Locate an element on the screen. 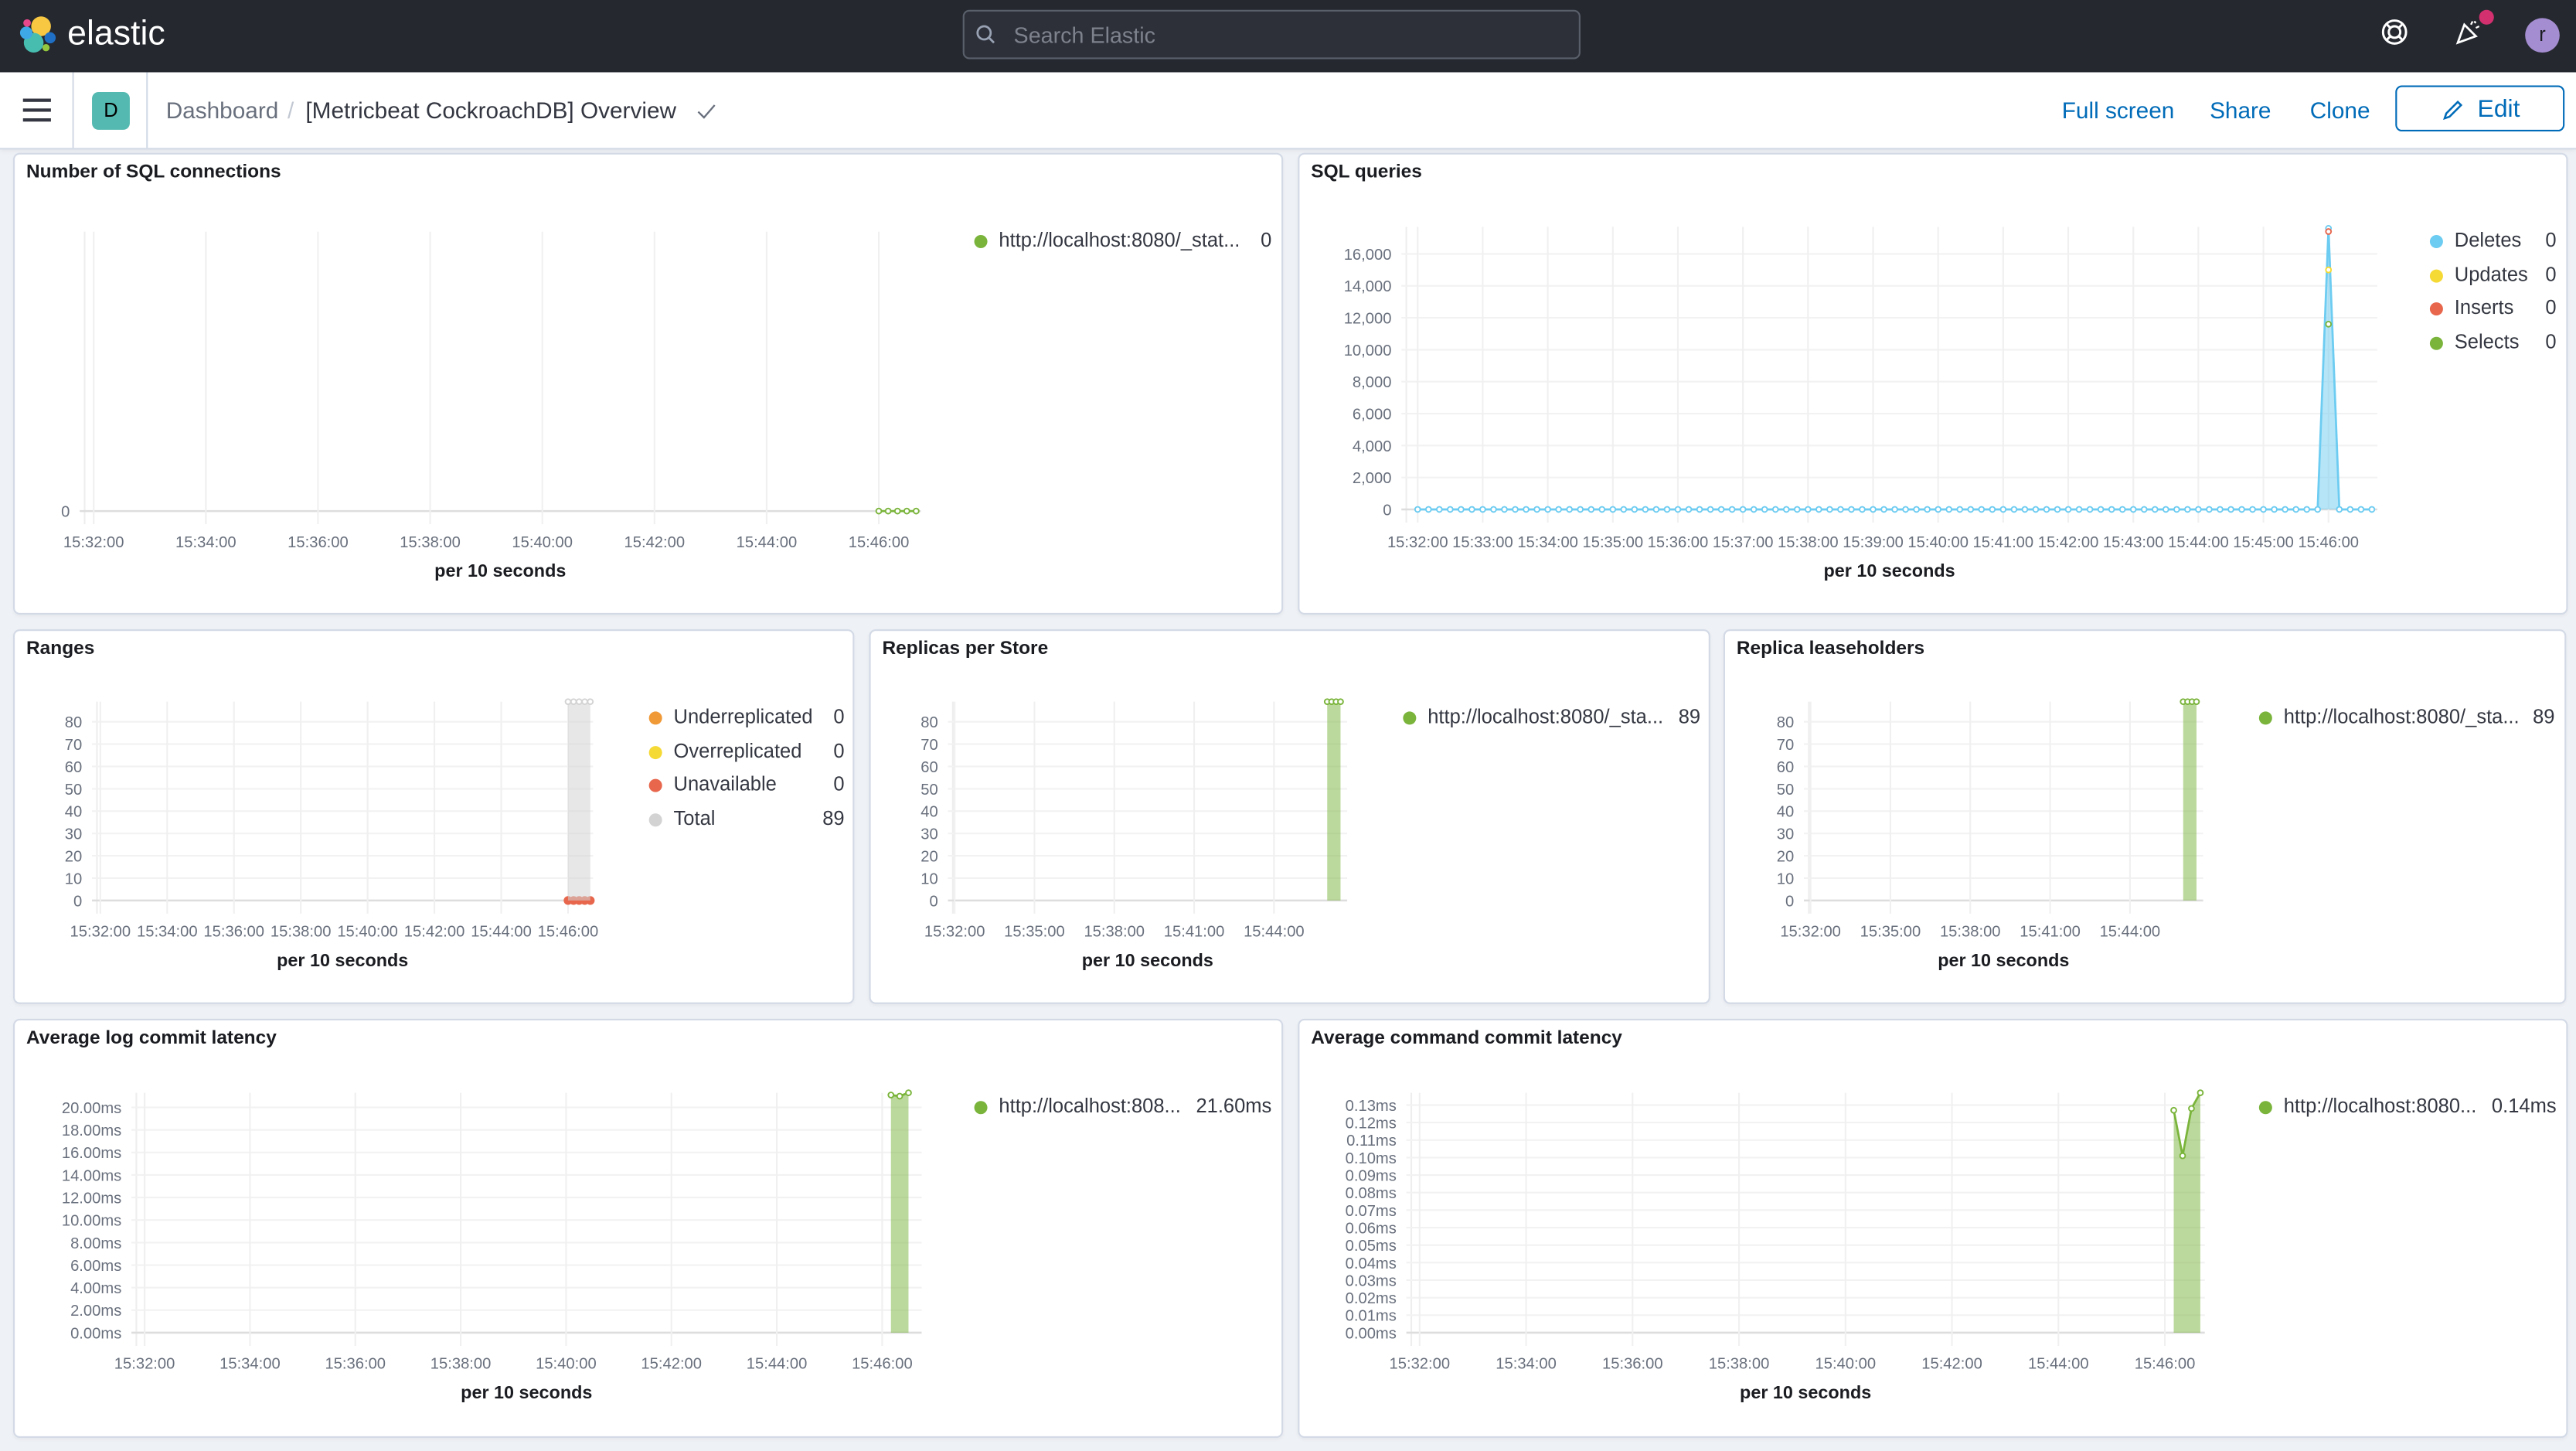 The height and width of the screenshot is (1451, 2576). legend-item: http://localhost:808... 21.60ms is located at coordinates (1122, 1112).